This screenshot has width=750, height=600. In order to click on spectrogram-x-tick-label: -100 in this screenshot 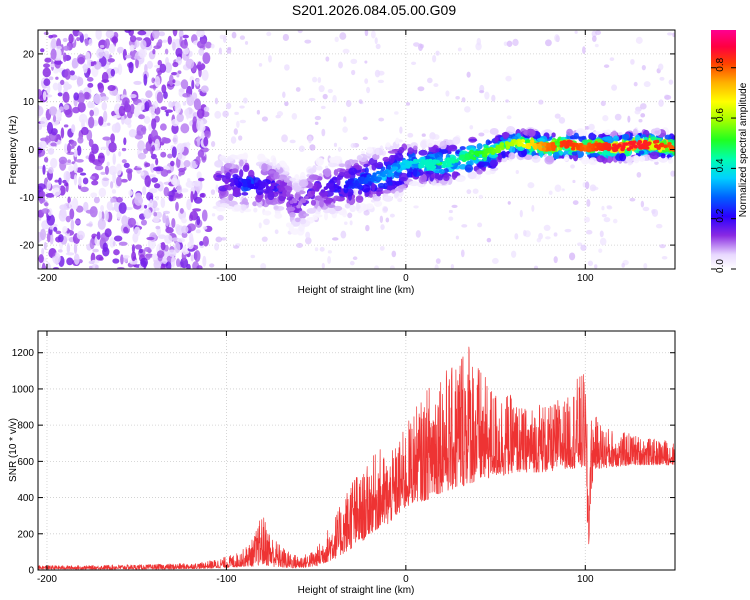, I will do `click(226, 278)`.